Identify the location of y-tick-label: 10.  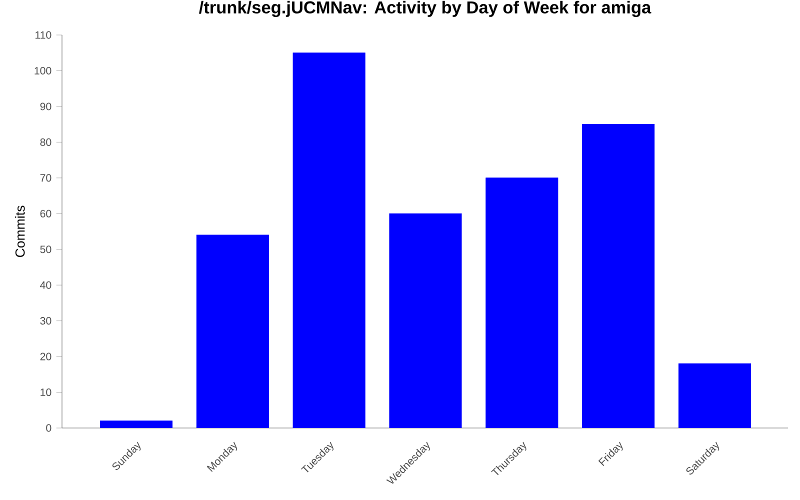
(46, 392).